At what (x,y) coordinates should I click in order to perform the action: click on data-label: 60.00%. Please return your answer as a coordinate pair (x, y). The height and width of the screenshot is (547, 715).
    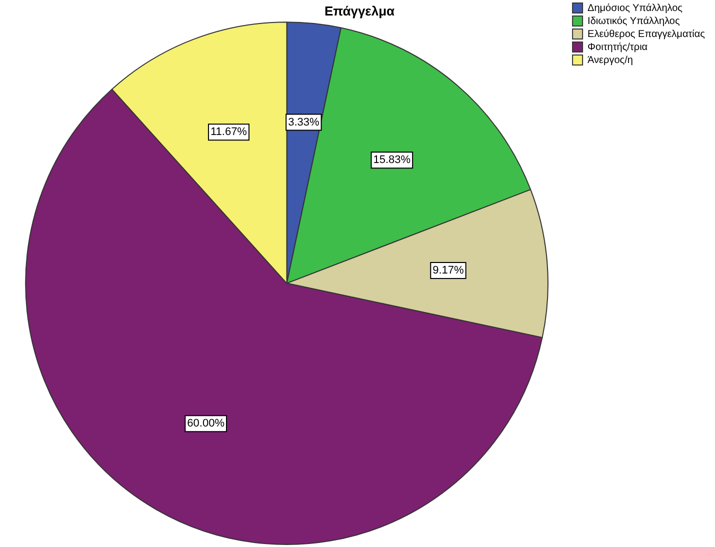
    Looking at the image, I should click on (206, 424).